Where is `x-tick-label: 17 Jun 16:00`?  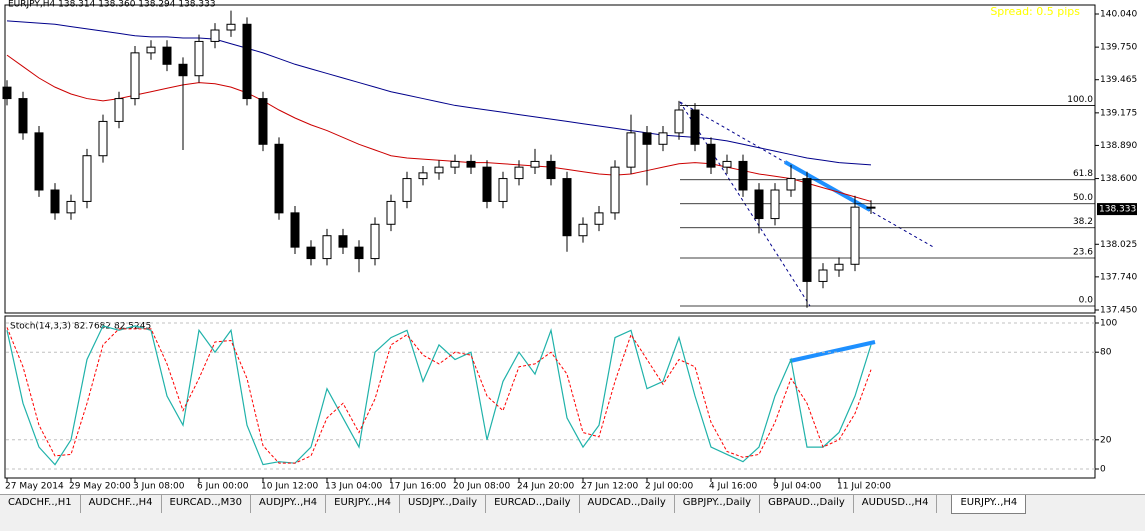 x-tick-label: 17 Jun 16:00 is located at coordinates (417, 487).